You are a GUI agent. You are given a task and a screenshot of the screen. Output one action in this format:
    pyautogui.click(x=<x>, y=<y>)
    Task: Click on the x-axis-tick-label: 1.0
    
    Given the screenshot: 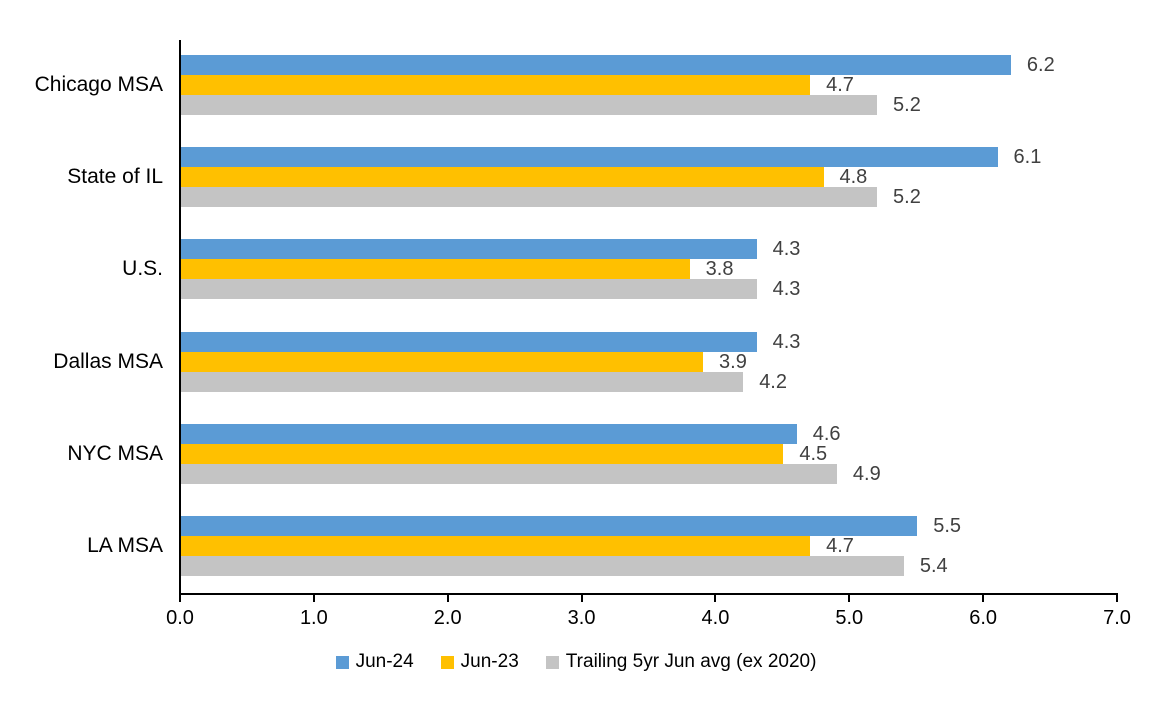 What is the action you would take?
    pyautogui.click(x=313, y=618)
    